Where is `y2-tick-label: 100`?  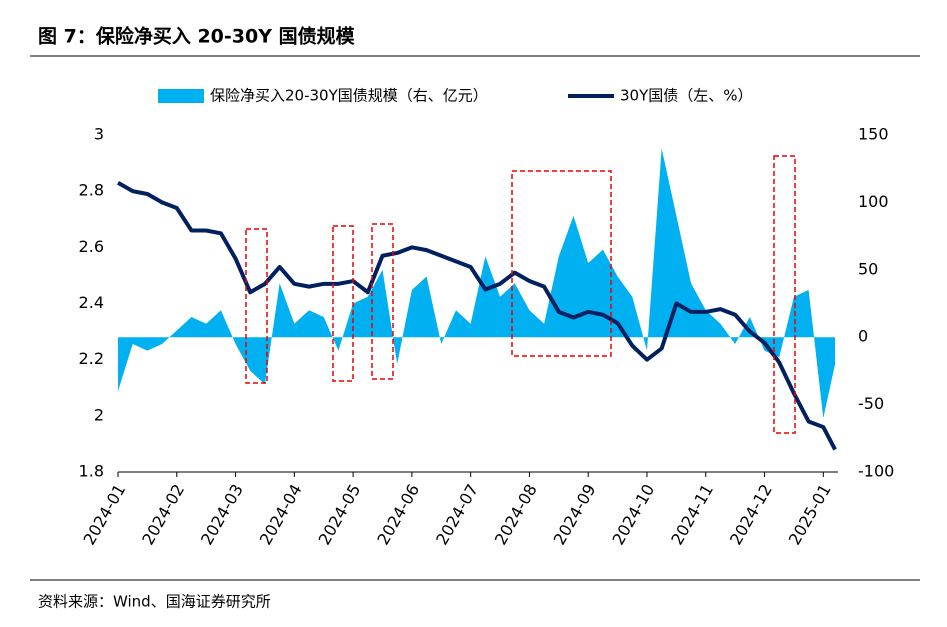 y2-tick-label: 100 is located at coordinates (873, 201).